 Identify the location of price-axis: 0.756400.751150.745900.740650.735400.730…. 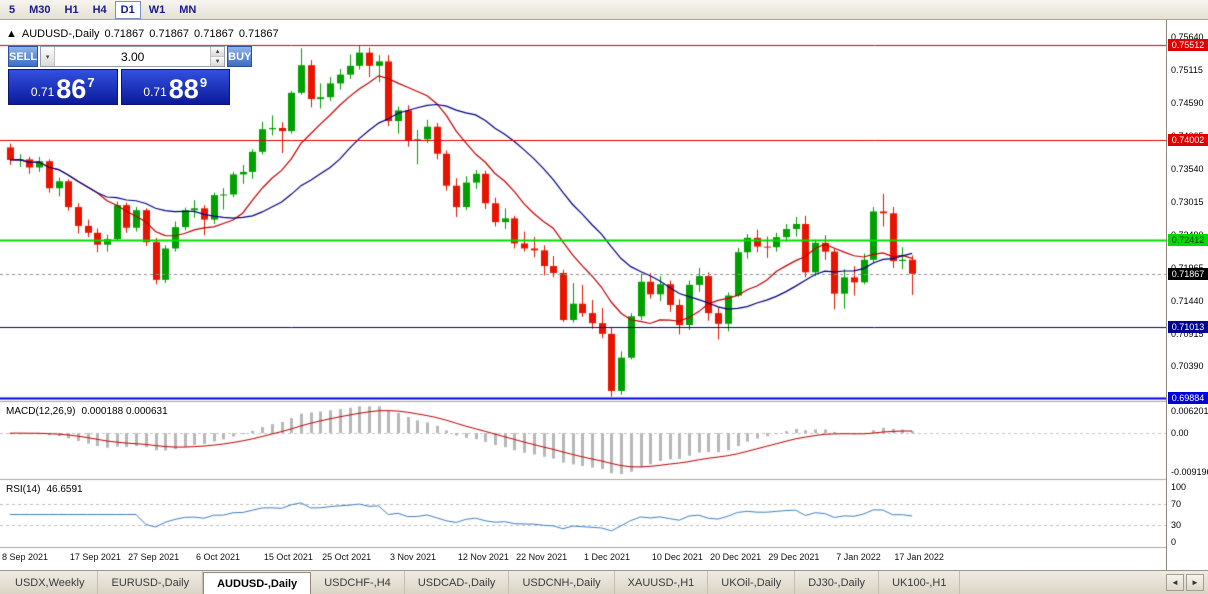
(1187, 295).